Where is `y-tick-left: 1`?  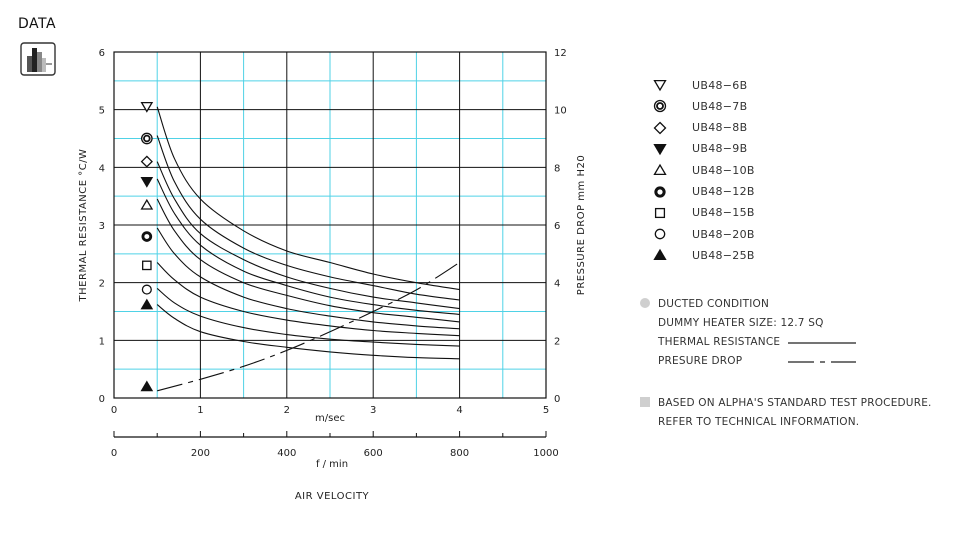
y-tick-left: 1 is located at coordinates (102, 341).